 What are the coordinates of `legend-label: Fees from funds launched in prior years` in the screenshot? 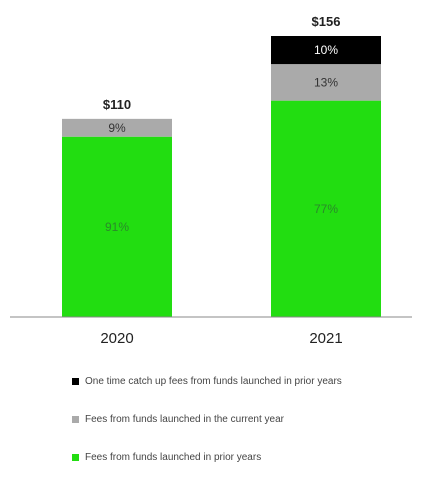 It's located at (173, 457).